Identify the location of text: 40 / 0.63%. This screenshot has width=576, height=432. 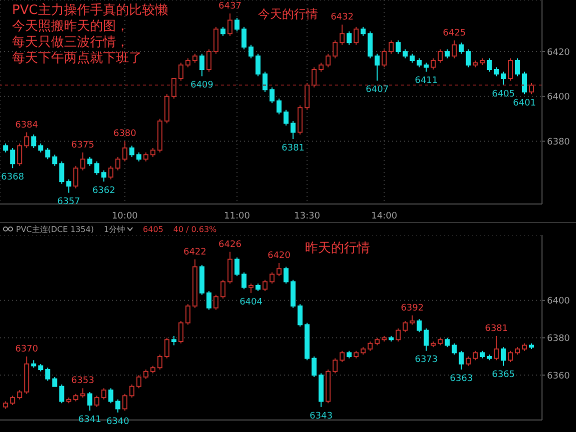
(195, 229).